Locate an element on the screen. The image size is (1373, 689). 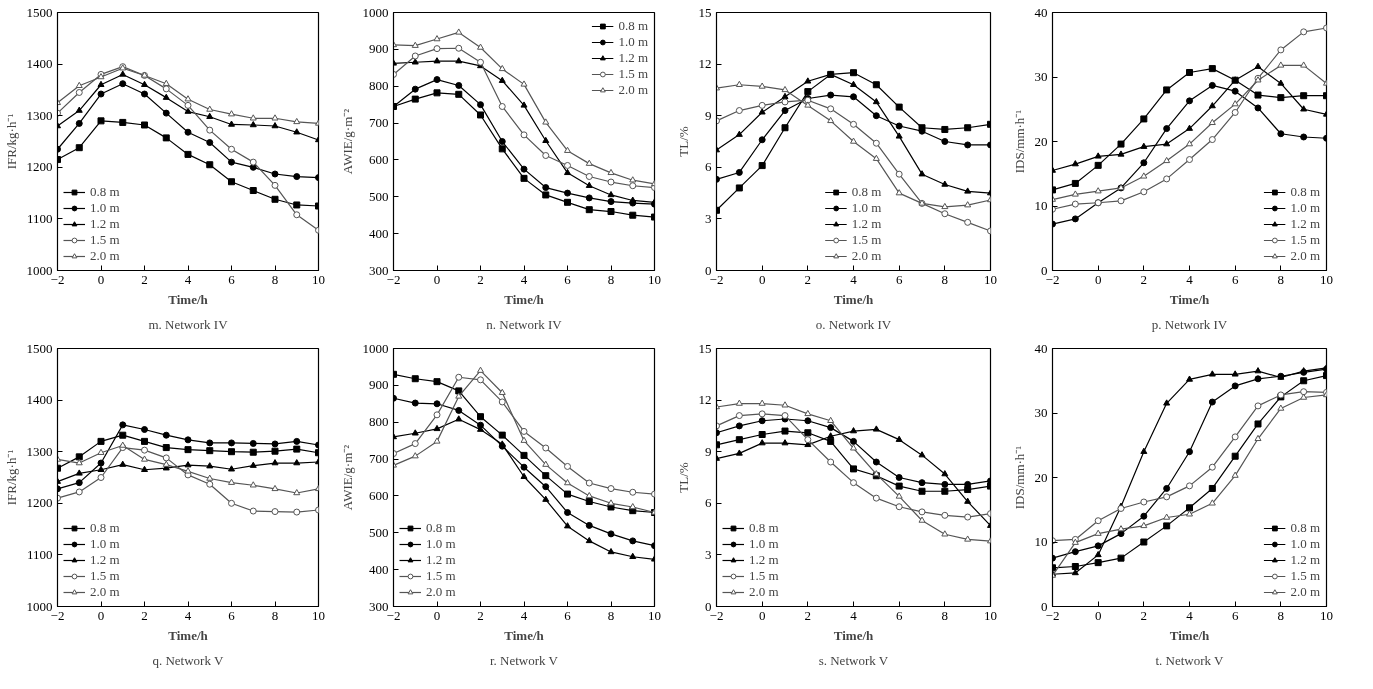
text: s. Network V is located at coordinates (853, 660).